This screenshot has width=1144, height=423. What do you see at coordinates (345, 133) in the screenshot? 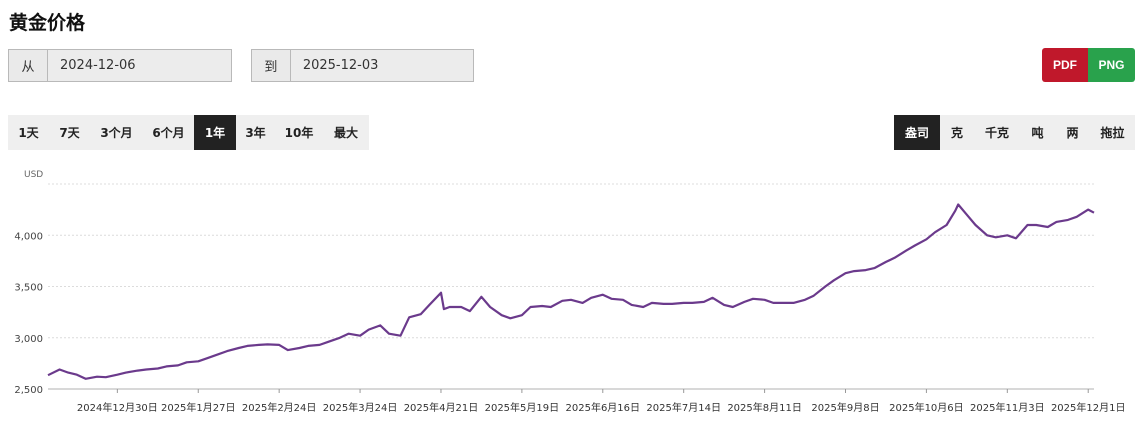
I see `range-tab-max: 最大` at bounding box center [345, 133].